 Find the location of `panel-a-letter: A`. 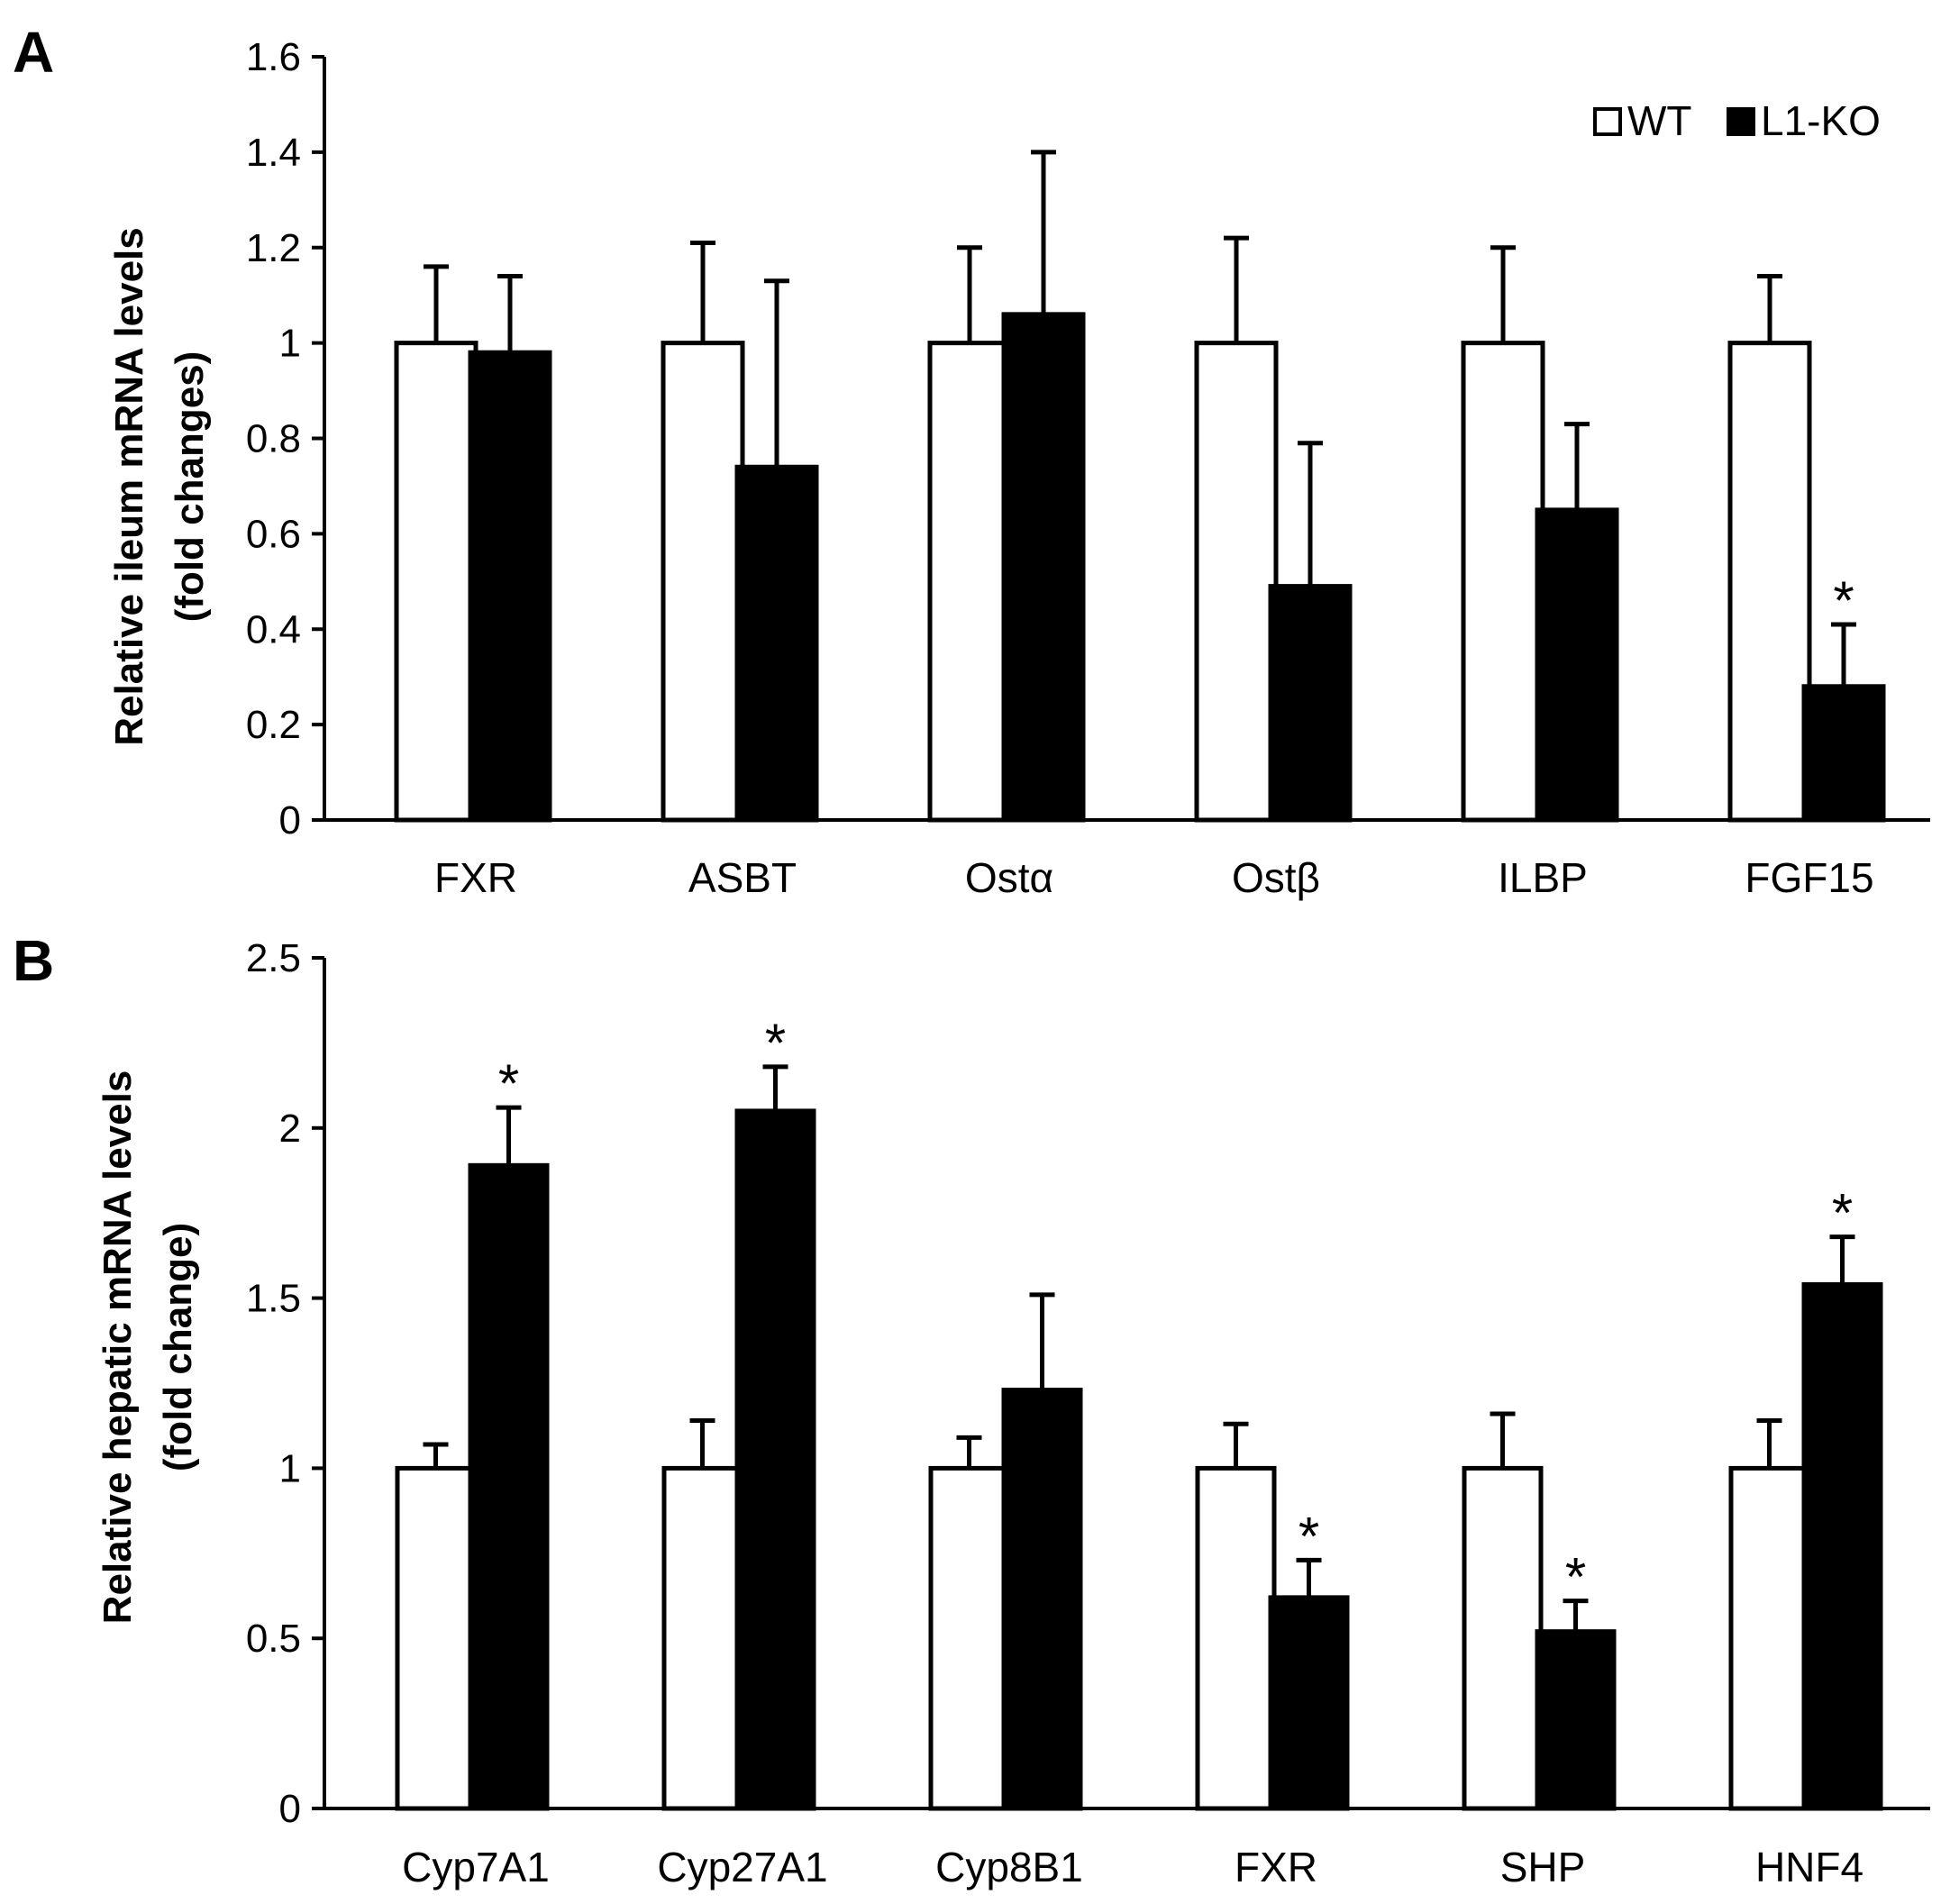

panel-a-letter: A is located at coordinates (33, 52).